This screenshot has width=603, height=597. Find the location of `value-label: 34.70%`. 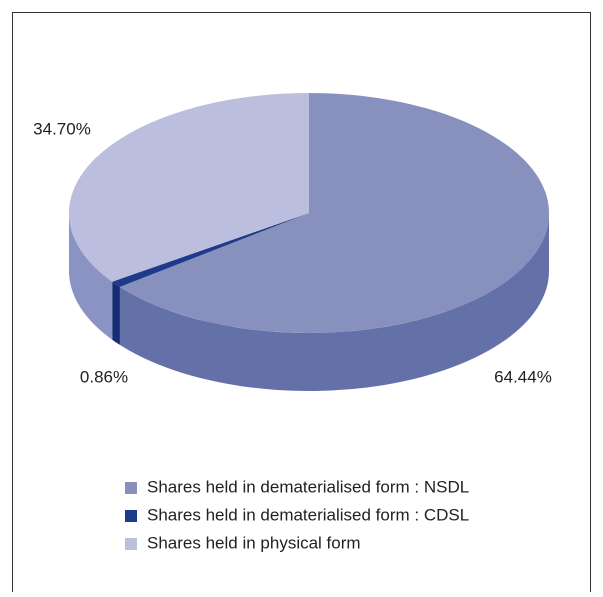

value-label: 34.70% is located at coordinates (62, 128).